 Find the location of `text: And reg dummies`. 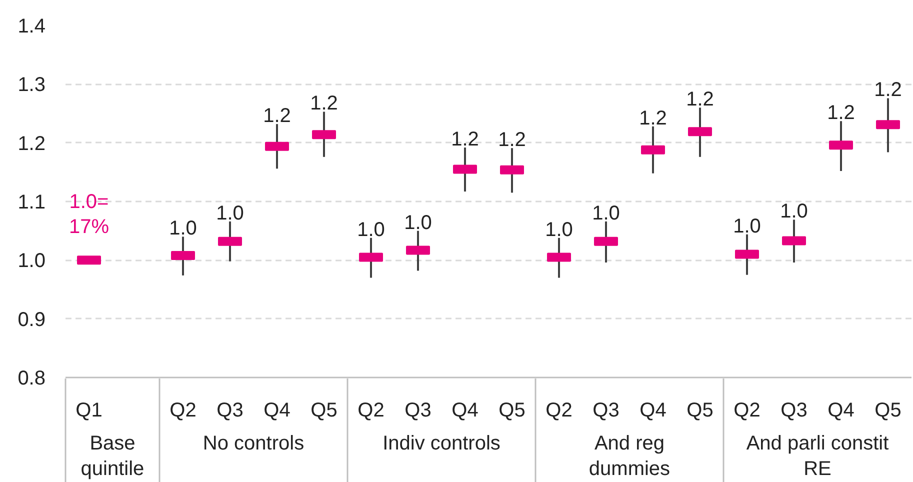

text: And reg dummies is located at coordinates (629, 456).